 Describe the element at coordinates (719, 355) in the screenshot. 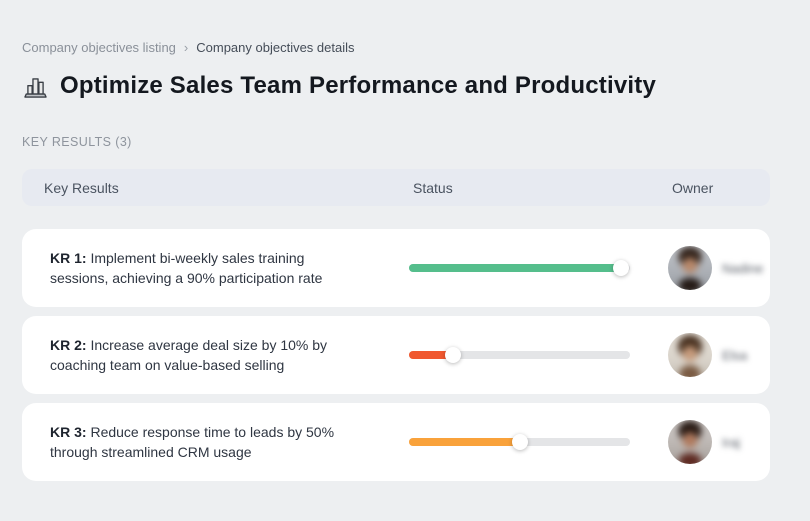

I see `owner-cell: Elsa` at that location.